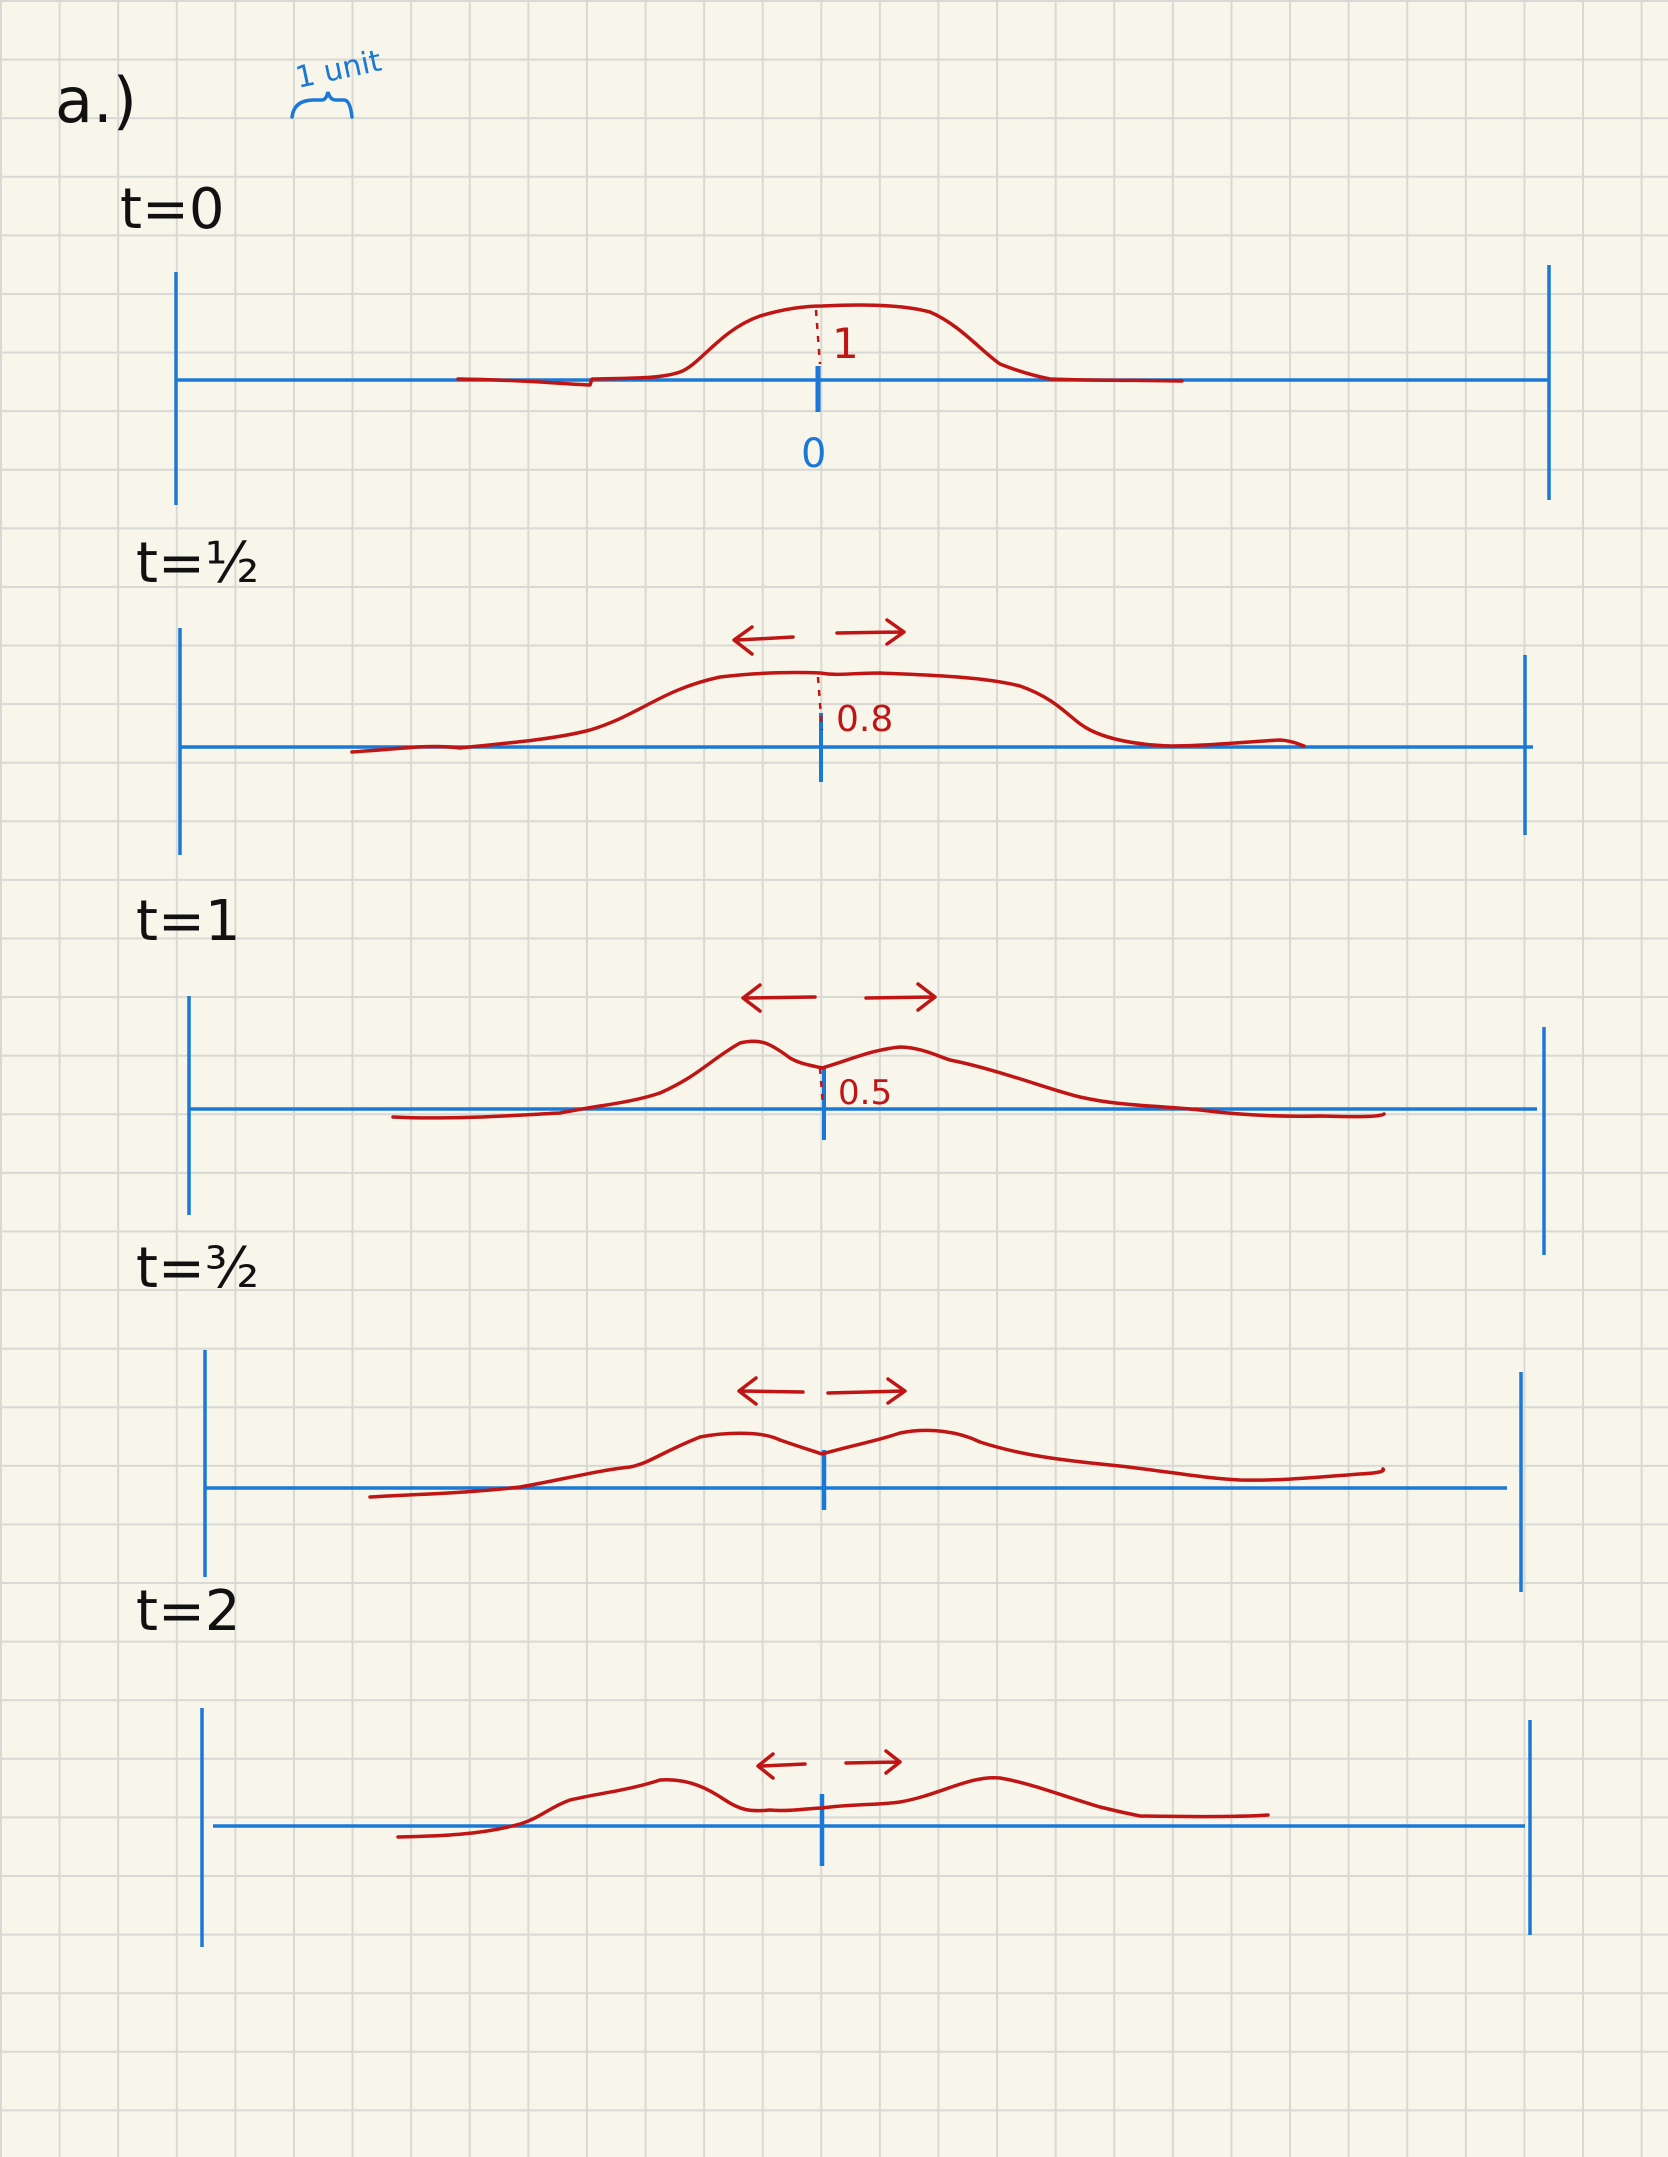 The width and height of the screenshot is (1668, 2157). I want to click on panel-label-t1: t=1, so click(188, 921).